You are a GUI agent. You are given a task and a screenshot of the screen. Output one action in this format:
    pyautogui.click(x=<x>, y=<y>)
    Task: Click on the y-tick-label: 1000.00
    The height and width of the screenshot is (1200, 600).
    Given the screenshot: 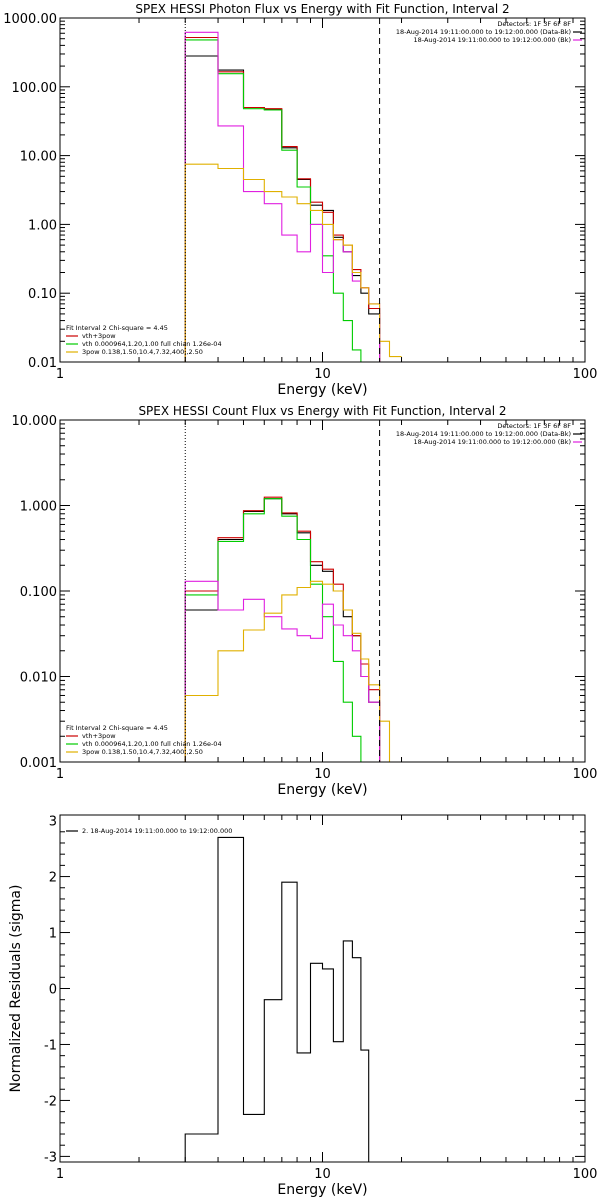 What is the action you would take?
    pyautogui.click(x=30, y=19)
    